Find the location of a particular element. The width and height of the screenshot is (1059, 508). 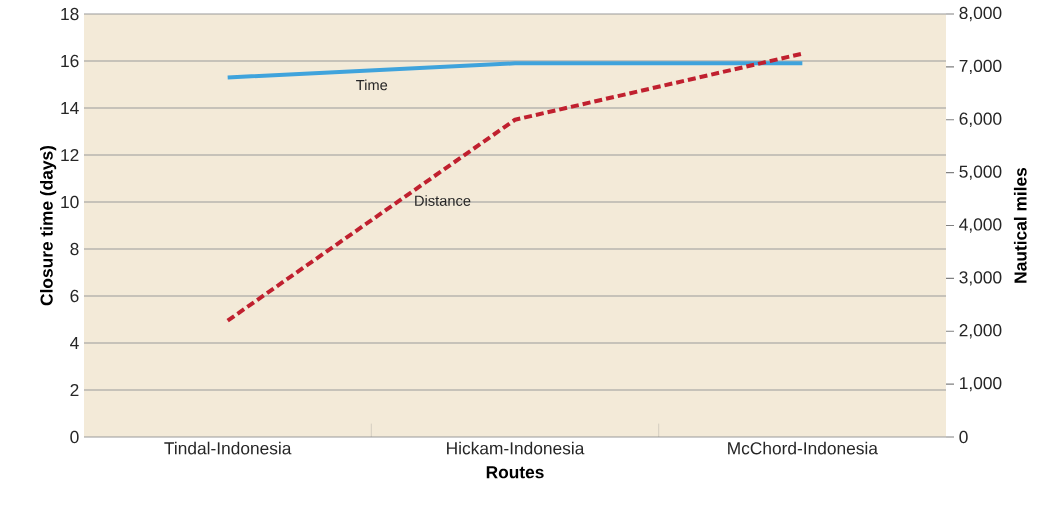

y-tick-label: 14 is located at coordinates (70, 108).